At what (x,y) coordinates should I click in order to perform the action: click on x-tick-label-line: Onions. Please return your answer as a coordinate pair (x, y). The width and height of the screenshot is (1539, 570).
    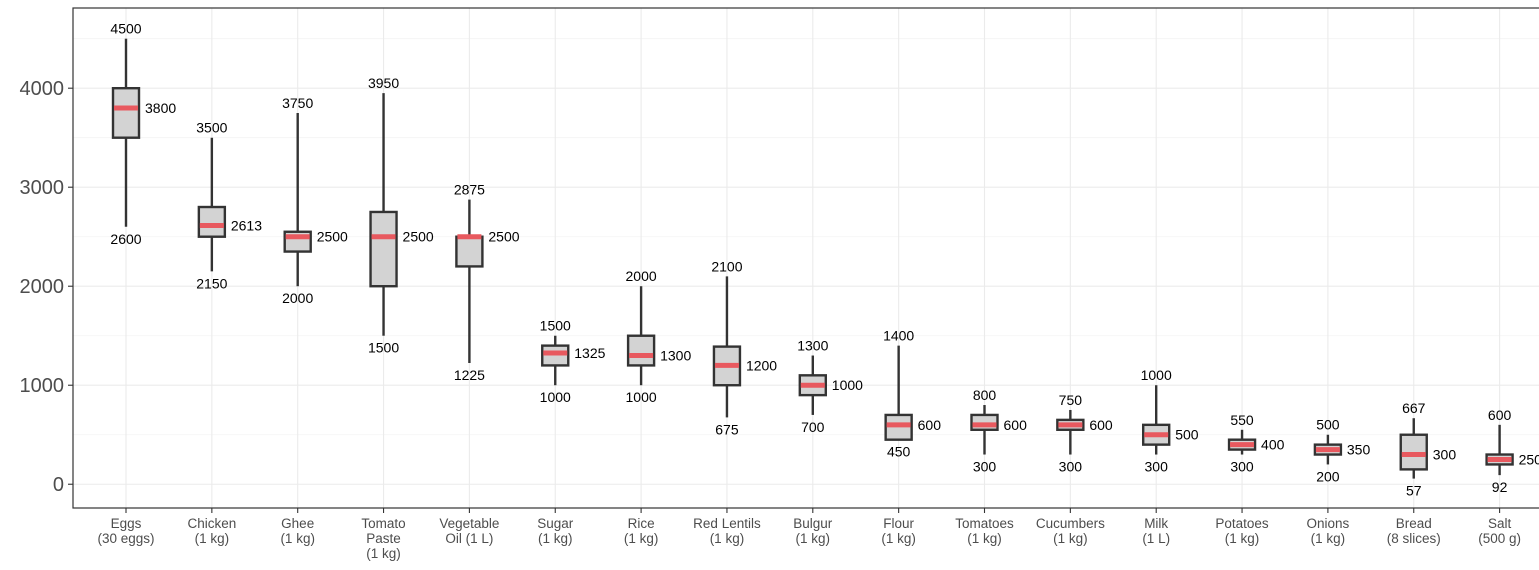
    Looking at the image, I should click on (1328, 523).